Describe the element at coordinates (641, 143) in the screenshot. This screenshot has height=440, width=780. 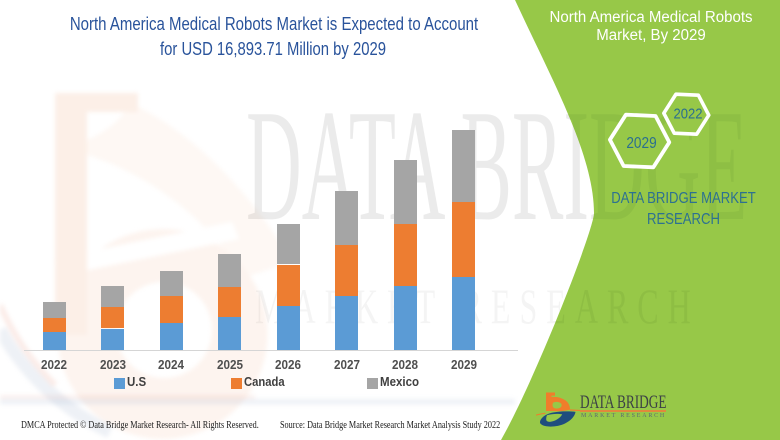
I see `svg-text: 2029` at that location.